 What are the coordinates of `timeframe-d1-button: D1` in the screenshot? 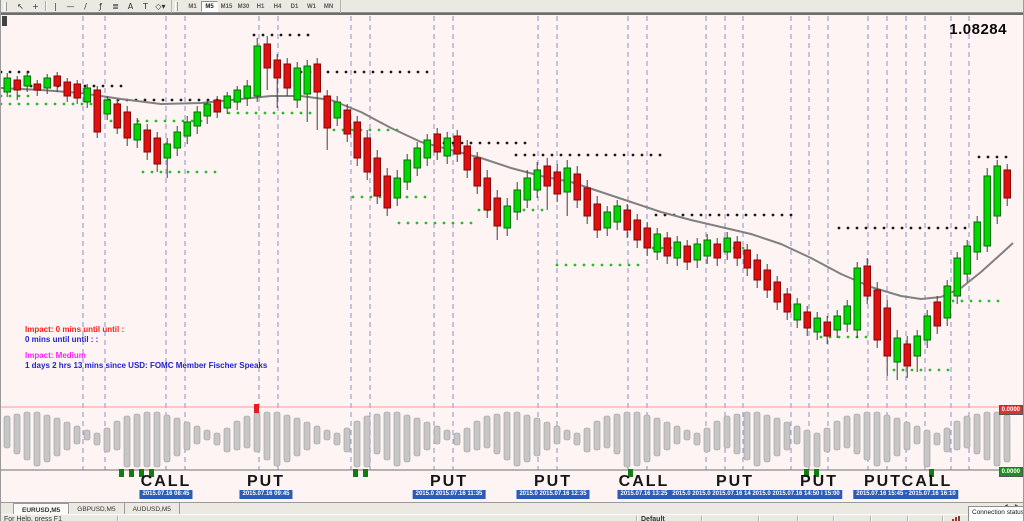 It's located at (294, 6).